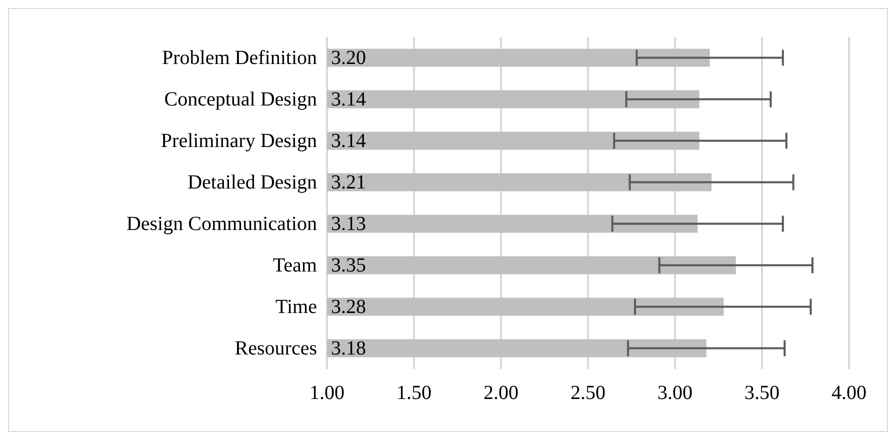  I want to click on data-label: 3.13, so click(348, 223).